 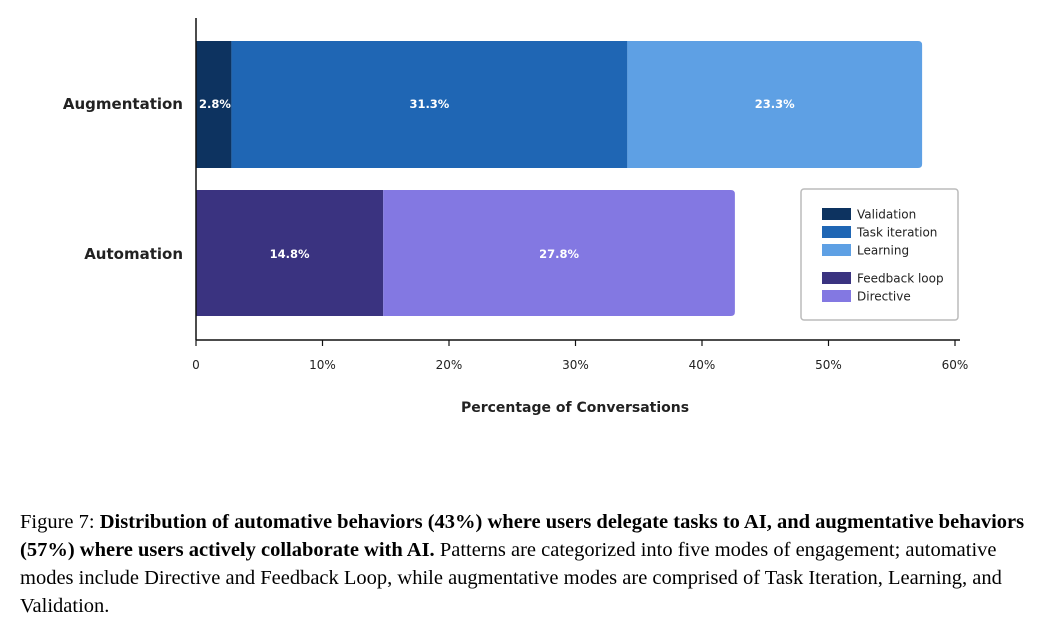 What do you see at coordinates (896, 233) in the screenshot?
I see `legend-label-task-iteration: Task iteration` at bounding box center [896, 233].